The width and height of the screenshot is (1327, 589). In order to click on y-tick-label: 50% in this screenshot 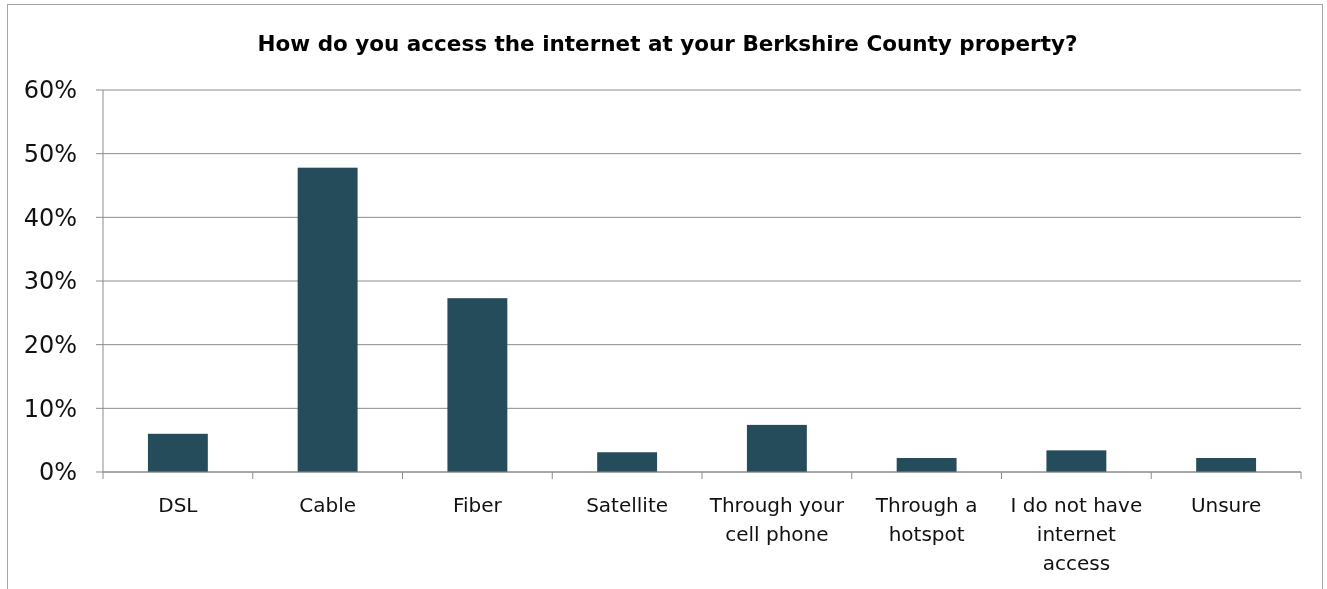, I will do `click(50, 154)`.